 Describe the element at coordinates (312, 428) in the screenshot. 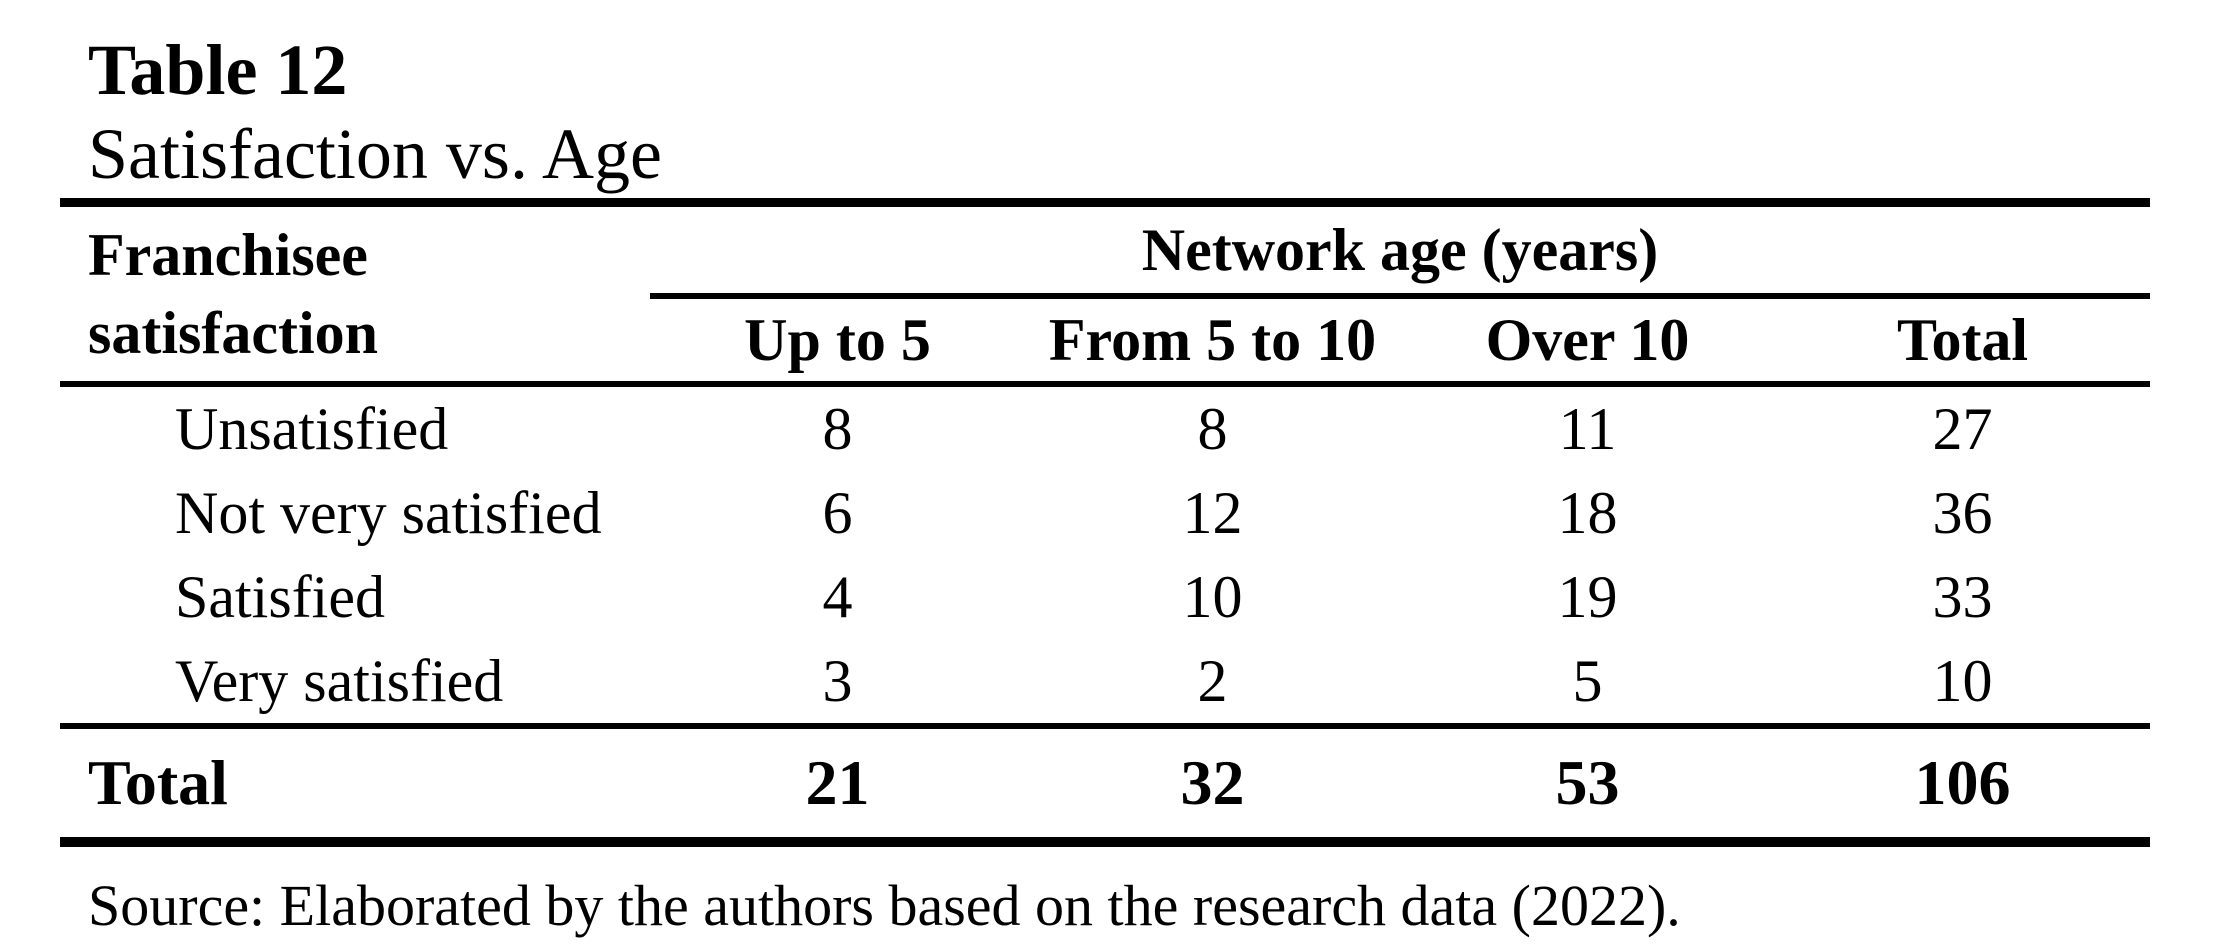

I see `row-label: Unsatisfied` at that location.